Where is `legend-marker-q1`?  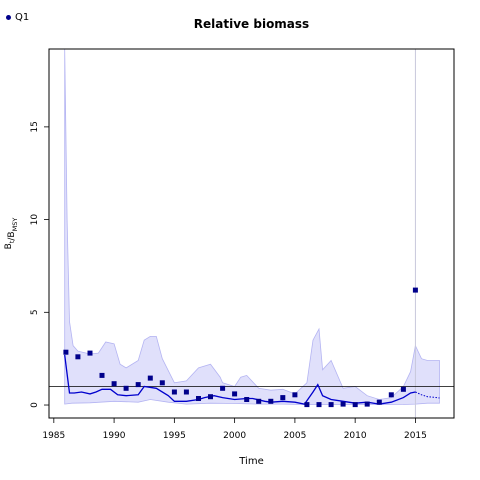 legend-marker-q1 is located at coordinates (8, 17).